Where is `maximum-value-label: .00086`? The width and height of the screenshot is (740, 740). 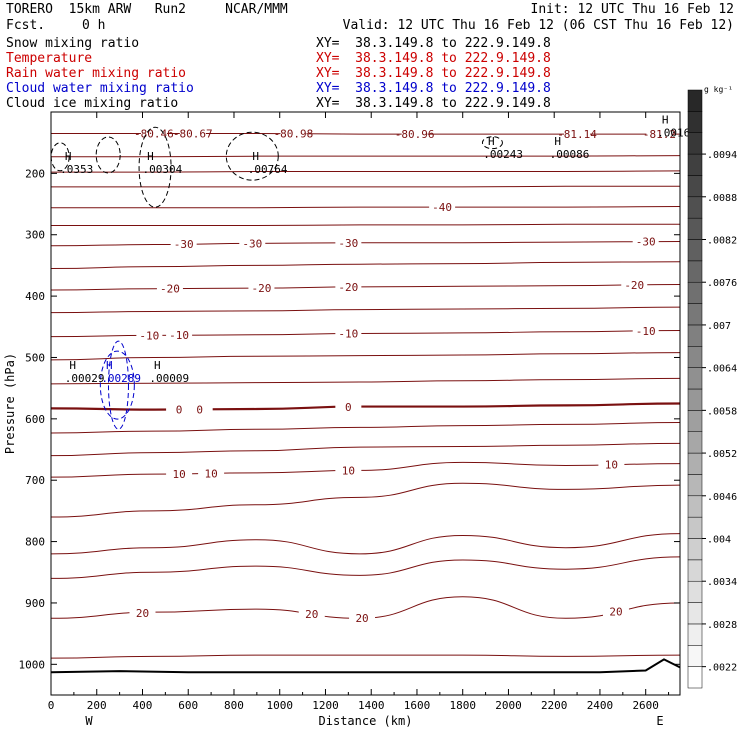 maximum-value-label: .00086 is located at coordinates (570, 154).